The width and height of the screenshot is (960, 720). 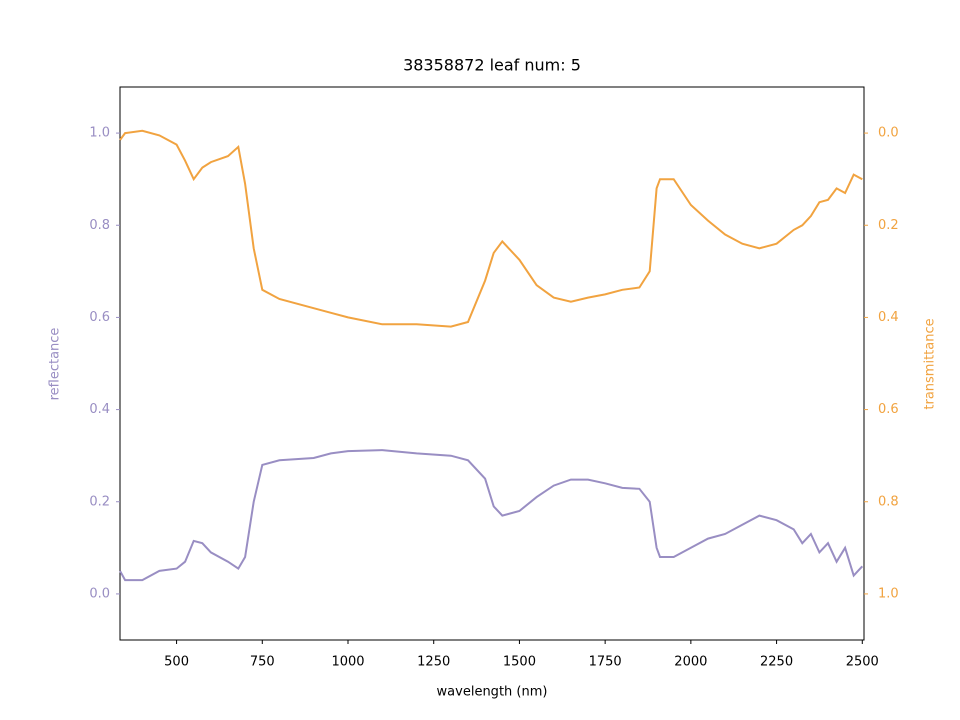 I want to click on x-tick-label: 1500, so click(x=519, y=662).